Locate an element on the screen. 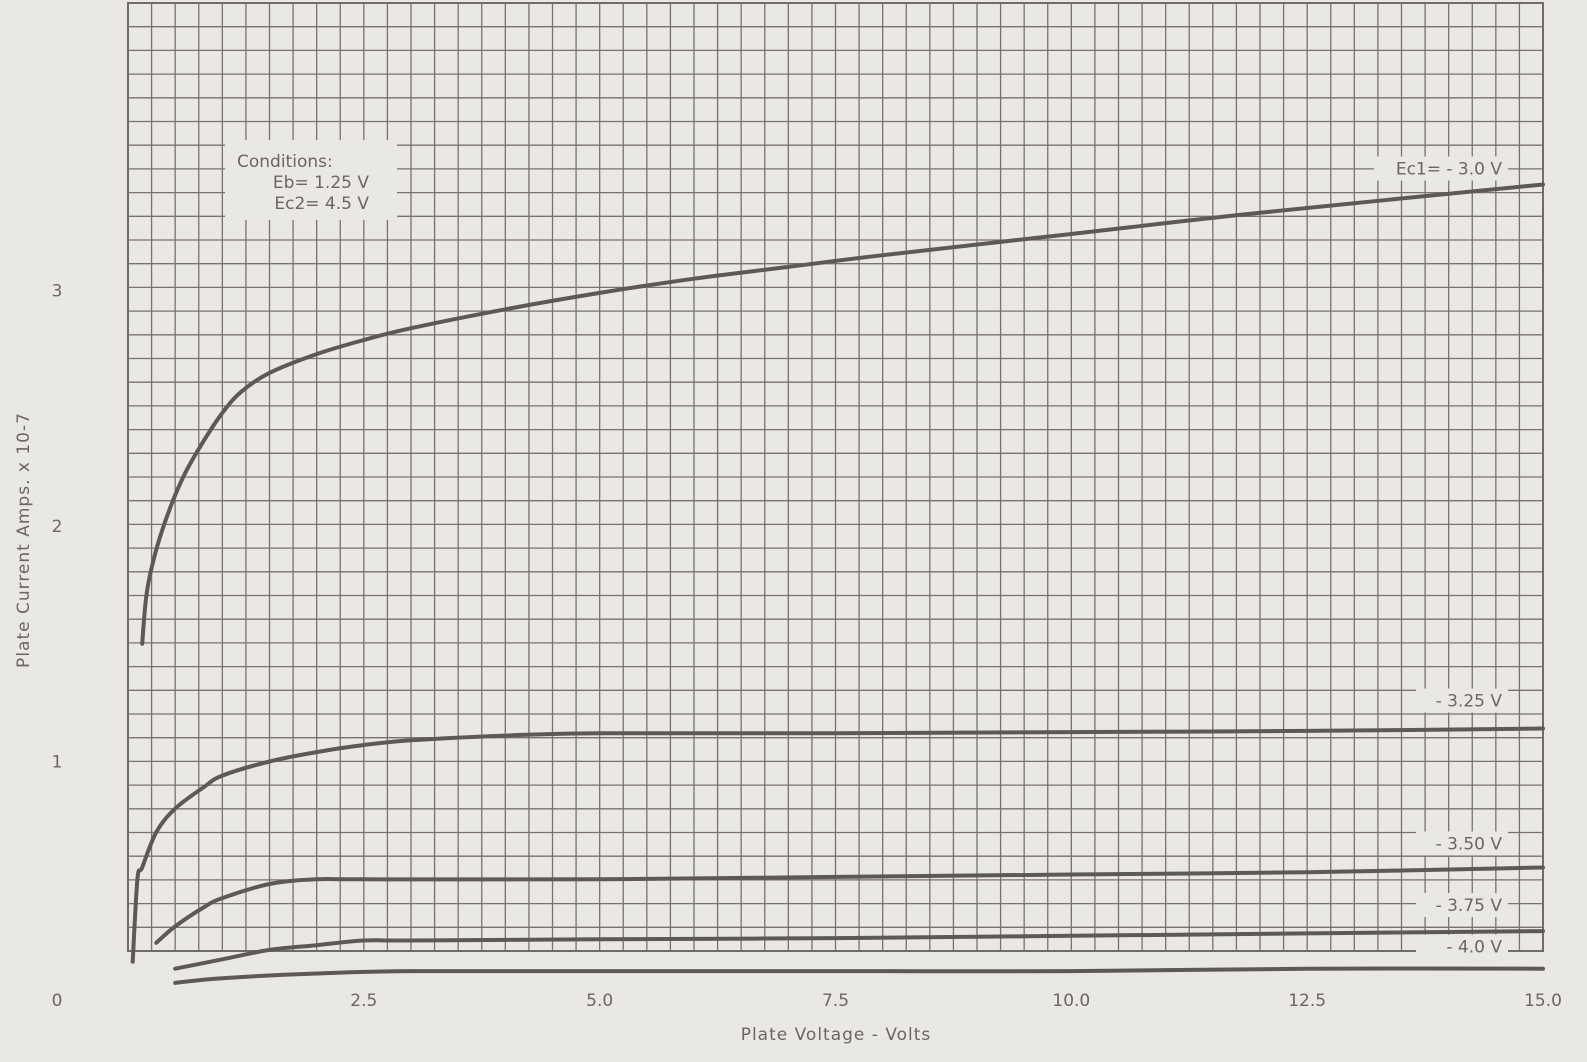  conditions-box: Conditions: Eb= 1.25 V Ec2= 4.5 V is located at coordinates (311, 180).